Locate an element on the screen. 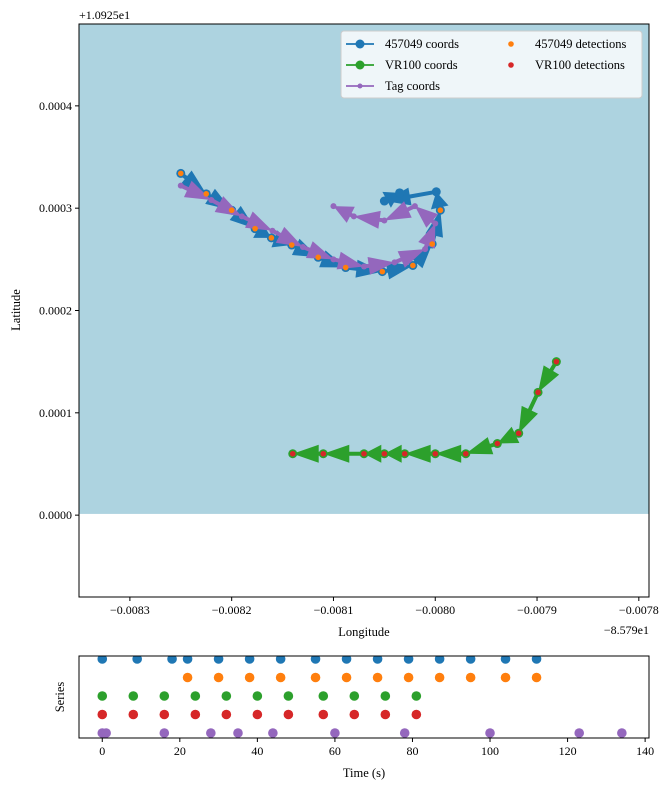 The height and width of the screenshot is (790, 669). legend-label-tag-coords: Tag coords is located at coordinates (412, 86).